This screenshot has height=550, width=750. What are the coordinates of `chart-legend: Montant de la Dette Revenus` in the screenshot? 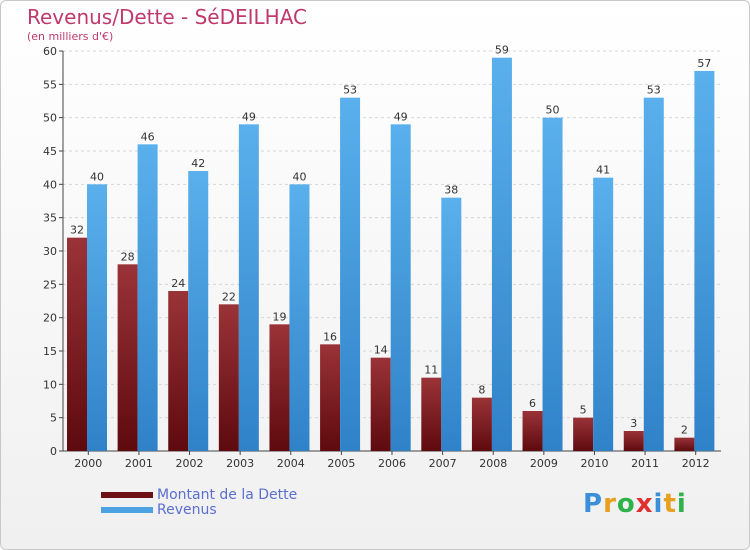 It's located at (199, 502).